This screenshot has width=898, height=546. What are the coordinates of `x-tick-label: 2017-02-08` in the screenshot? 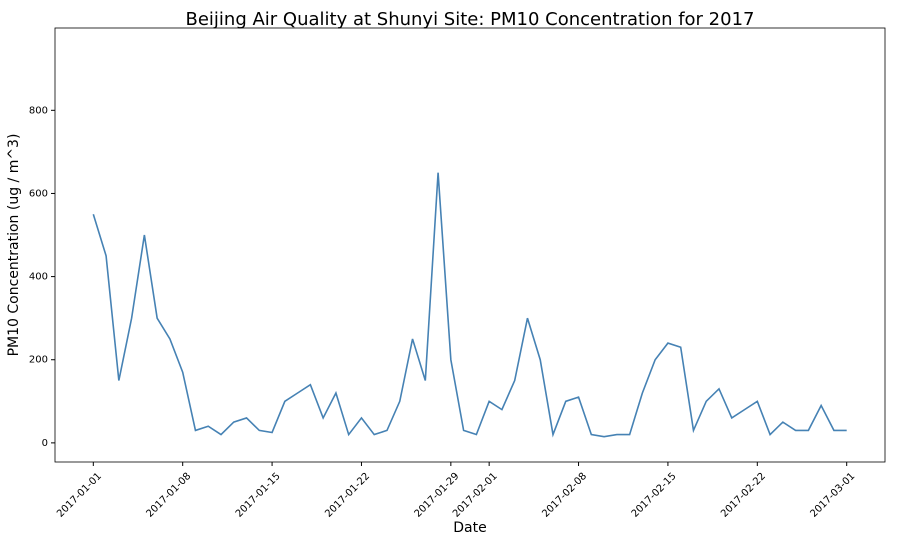 It's located at (564, 495).